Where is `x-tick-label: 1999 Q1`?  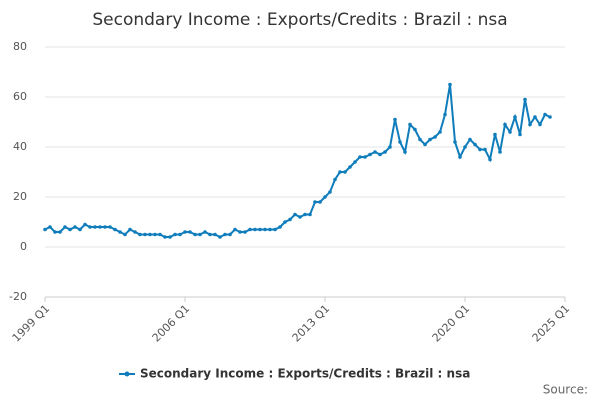 x-tick-label: 1999 Q1 is located at coordinates (31, 323).